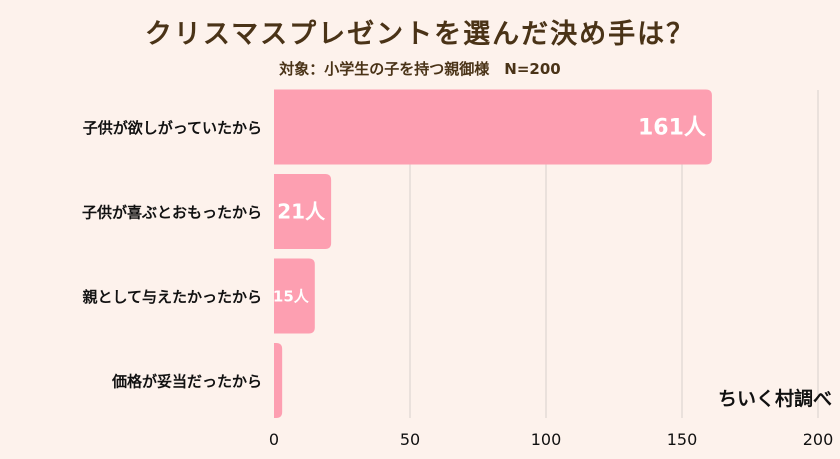 The width and height of the screenshot is (840, 459). Describe the element at coordinates (420, 34) in the screenshot. I see `chart-title: クリスマスプレゼントを選んだ決め手は？` at that location.